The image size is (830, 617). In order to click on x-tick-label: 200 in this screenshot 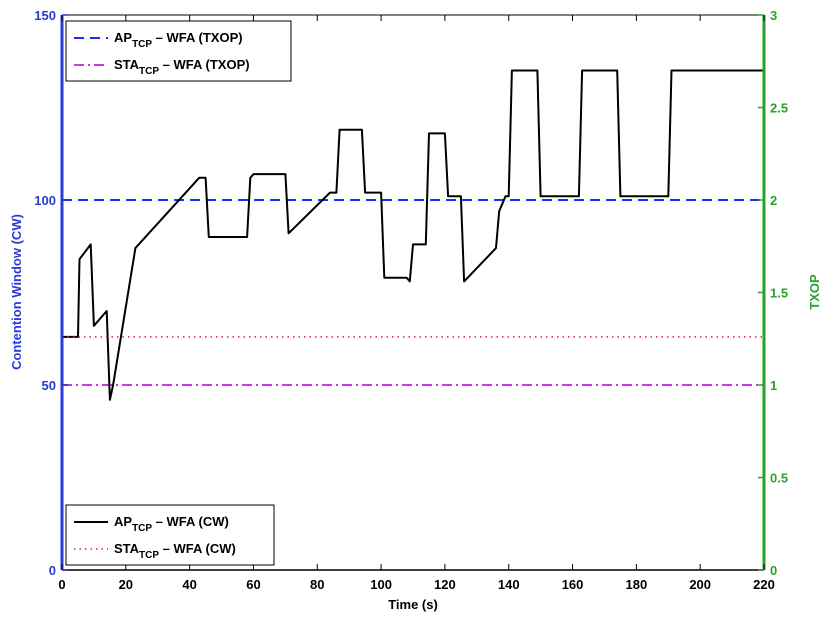, I will do `click(700, 584)`.